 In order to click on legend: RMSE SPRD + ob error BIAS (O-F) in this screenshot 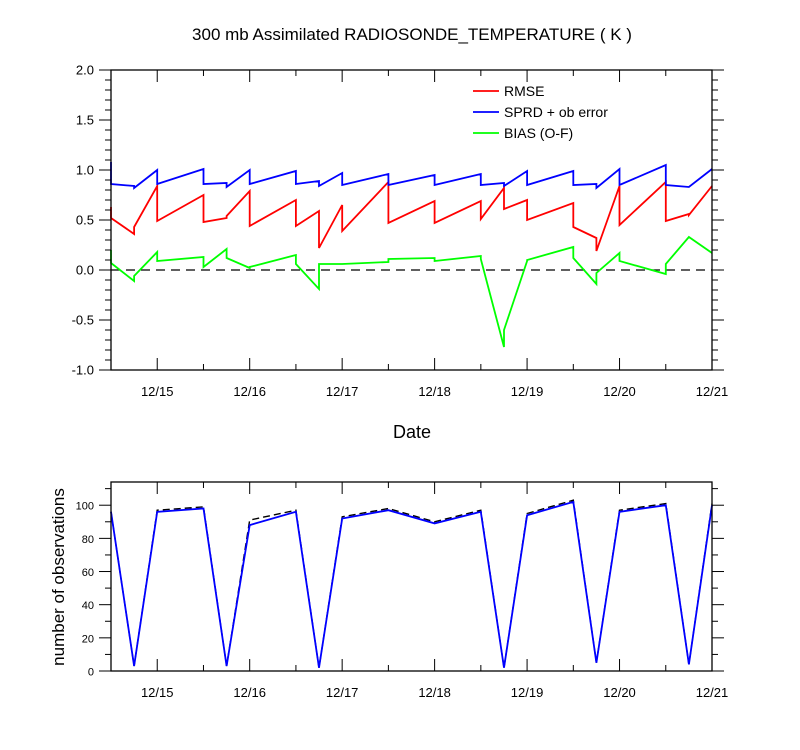, I will do `click(540, 112)`.